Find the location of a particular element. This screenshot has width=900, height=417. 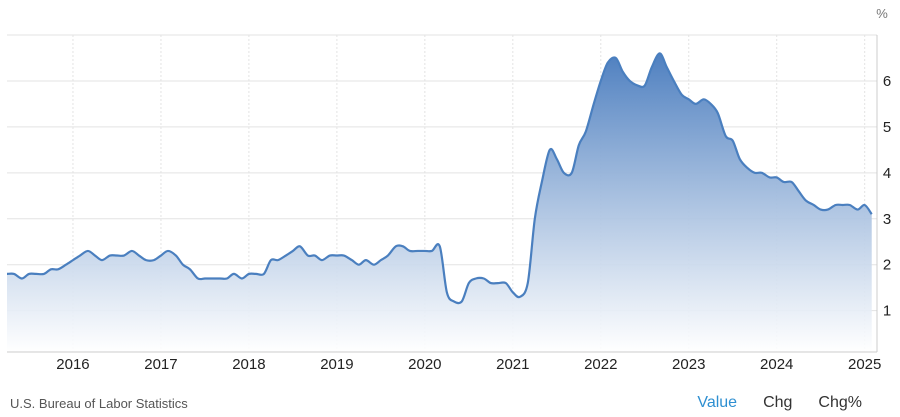

x-tick-label: 2025 is located at coordinates (864, 364).